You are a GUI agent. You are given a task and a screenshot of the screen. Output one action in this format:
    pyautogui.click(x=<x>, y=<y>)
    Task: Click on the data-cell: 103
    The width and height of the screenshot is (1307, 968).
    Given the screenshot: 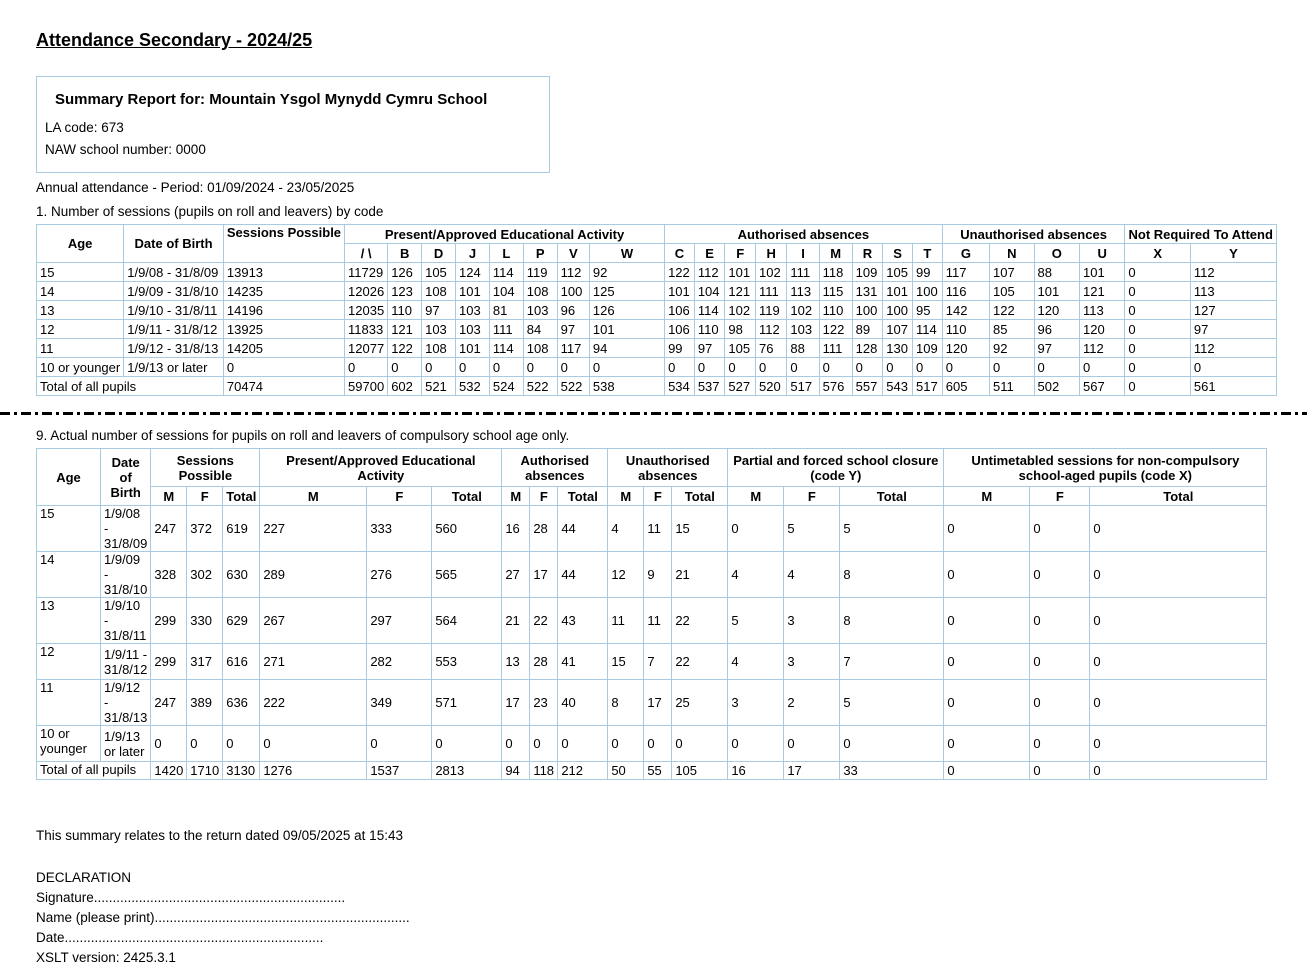 What is the action you would take?
    pyautogui.click(x=540, y=310)
    